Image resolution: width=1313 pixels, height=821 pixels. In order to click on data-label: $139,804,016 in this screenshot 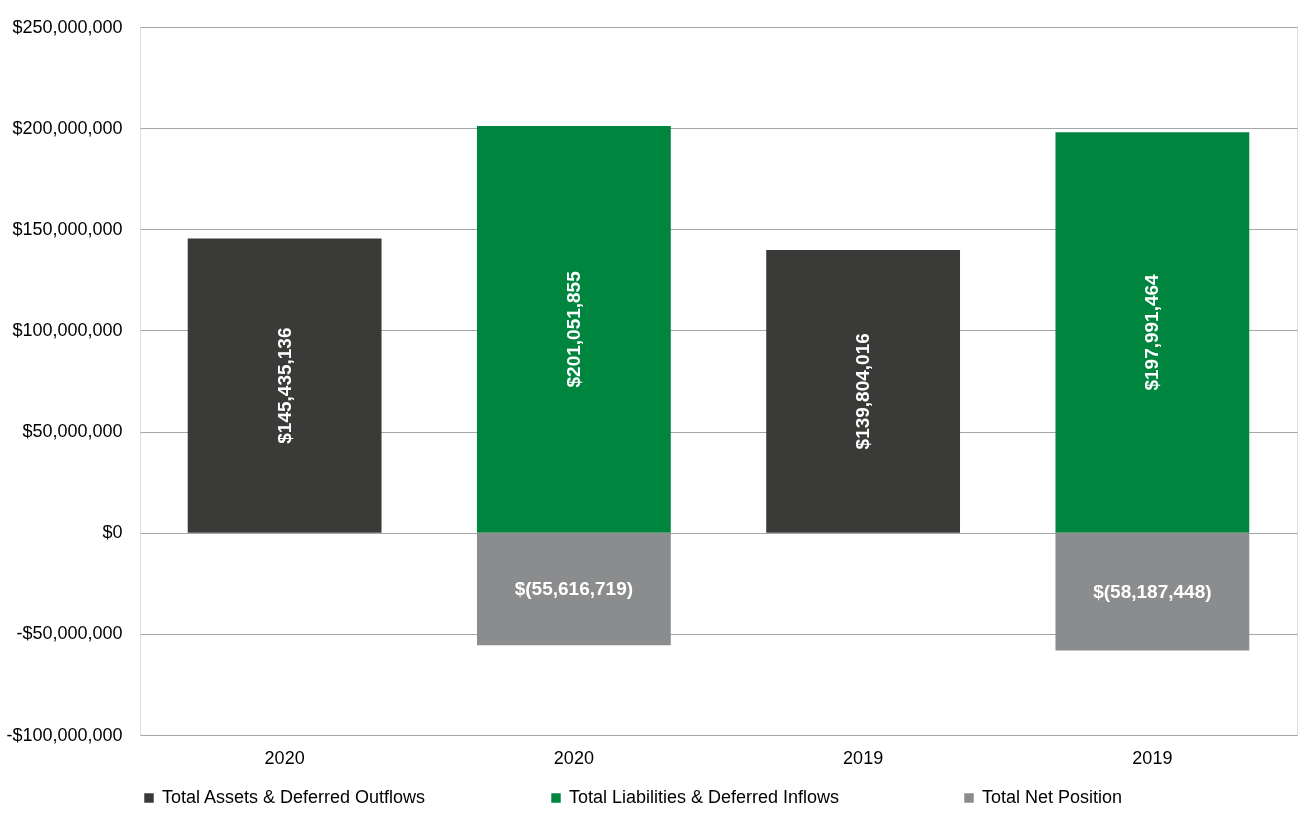, I will do `click(863, 391)`.